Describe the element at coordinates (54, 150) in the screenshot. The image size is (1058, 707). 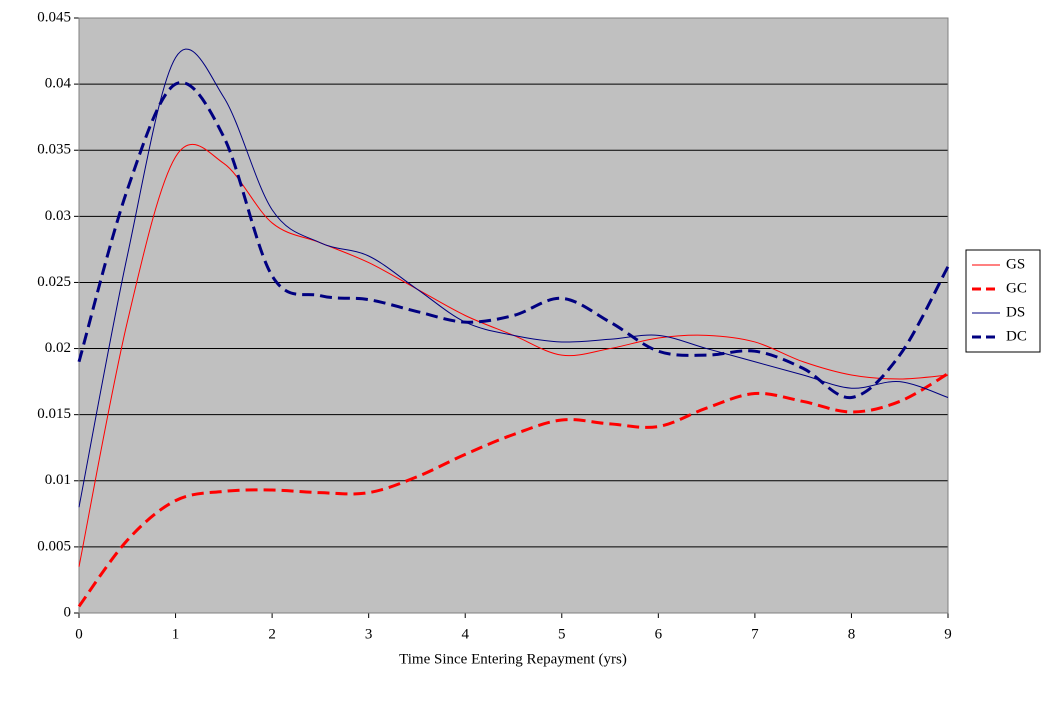
I see `y-tick-label: 0.035` at that location.